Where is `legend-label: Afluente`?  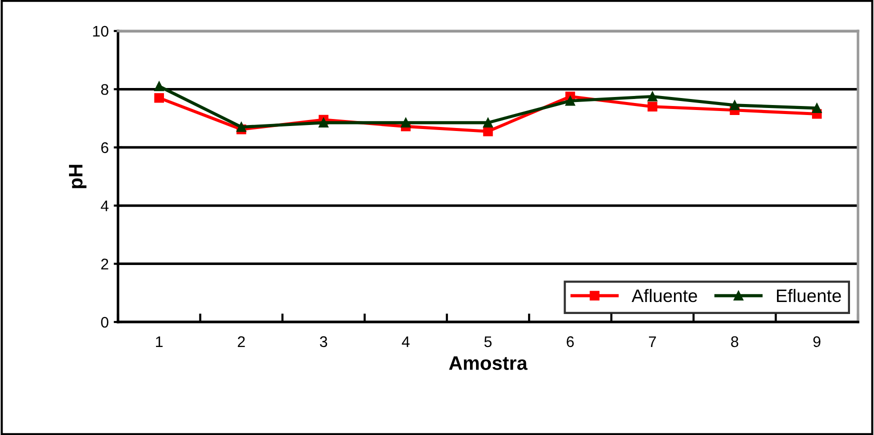
legend-label: Afluente is located at coordinates (665, 295).